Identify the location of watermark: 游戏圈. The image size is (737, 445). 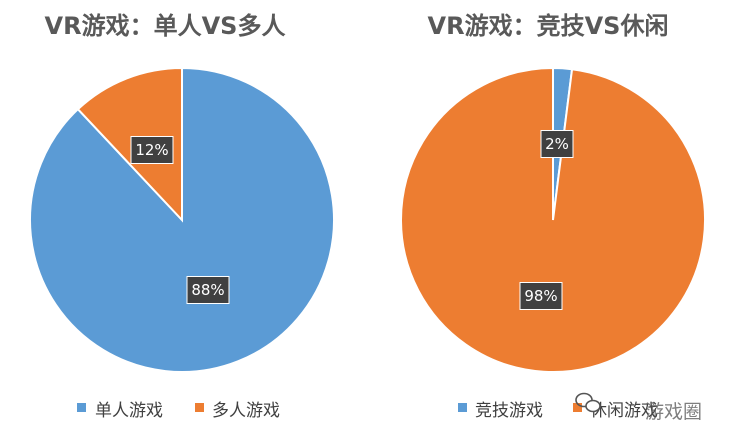
(638, 407).